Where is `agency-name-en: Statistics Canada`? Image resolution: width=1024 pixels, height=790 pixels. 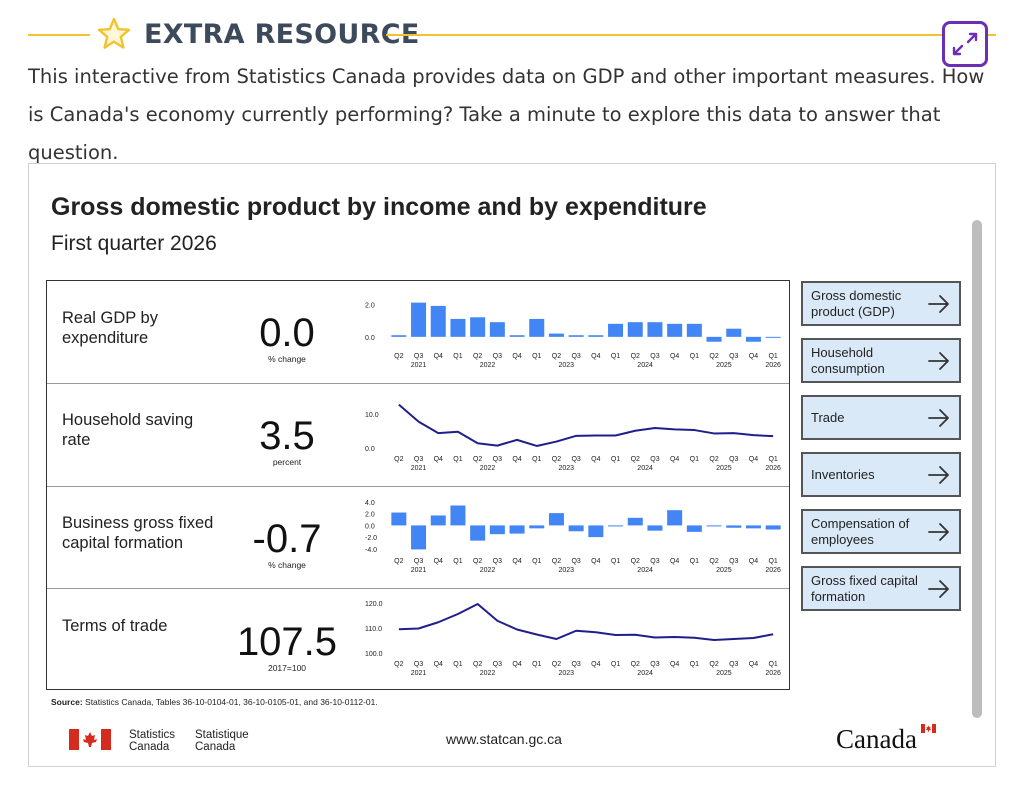 agency-name-en: Statistics Canada is located at coordinates (152, 741).